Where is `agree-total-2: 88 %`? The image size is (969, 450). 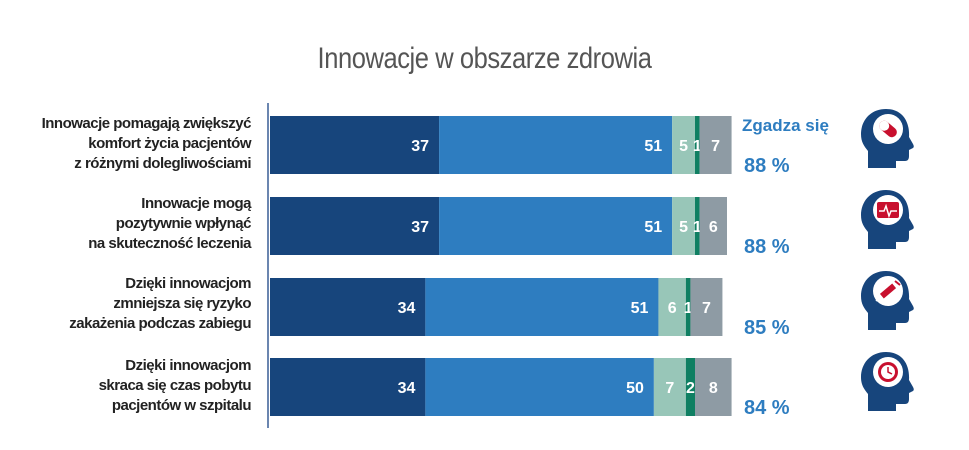
agree-total-2: 88 % is located at coordinates (767, 247).